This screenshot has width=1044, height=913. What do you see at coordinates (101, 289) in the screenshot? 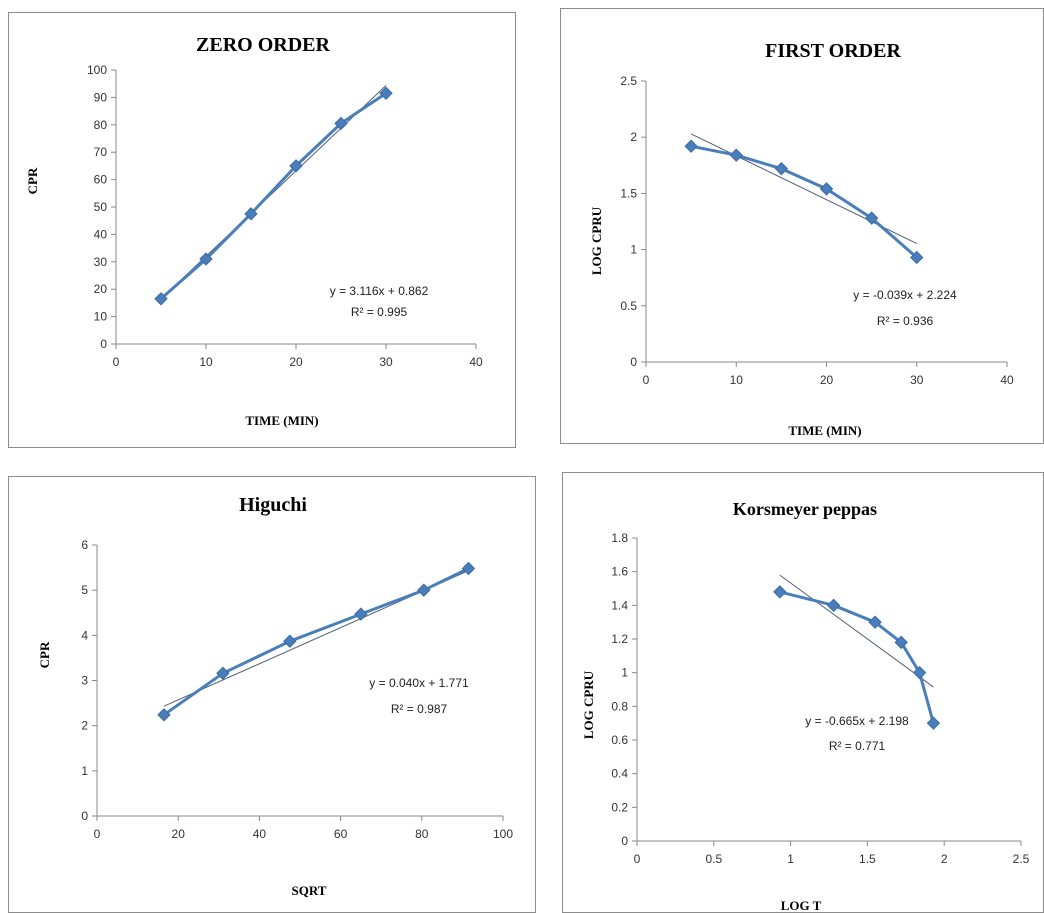
I see `y-tick-label: 20` at bounding box center [101, 289].